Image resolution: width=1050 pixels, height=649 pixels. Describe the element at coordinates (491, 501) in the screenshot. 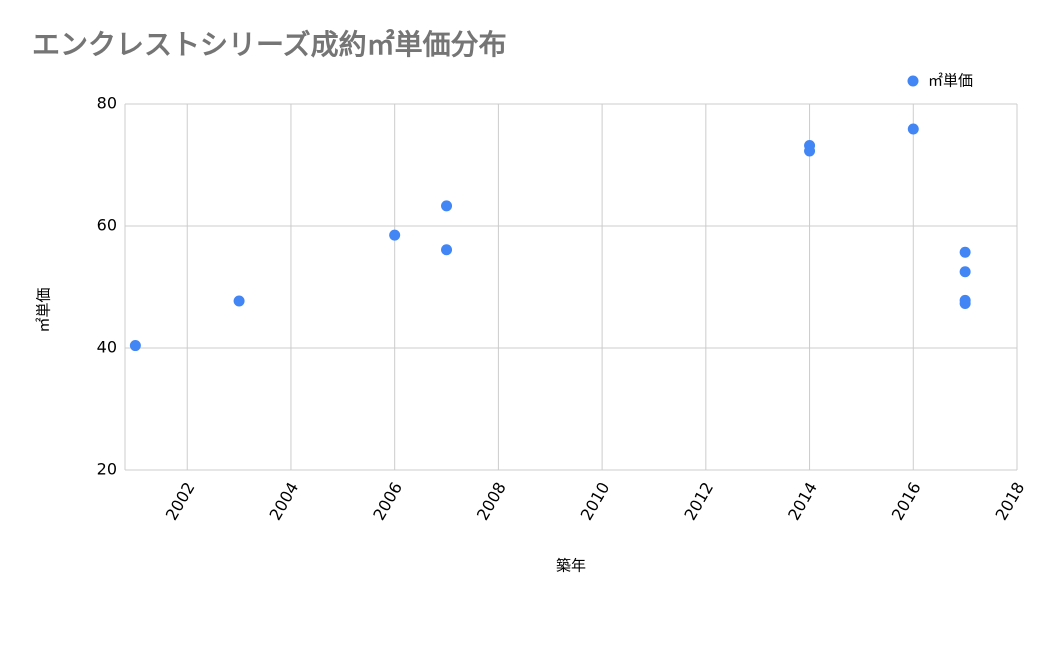

I see `x-tick-label: 2008` at that location.